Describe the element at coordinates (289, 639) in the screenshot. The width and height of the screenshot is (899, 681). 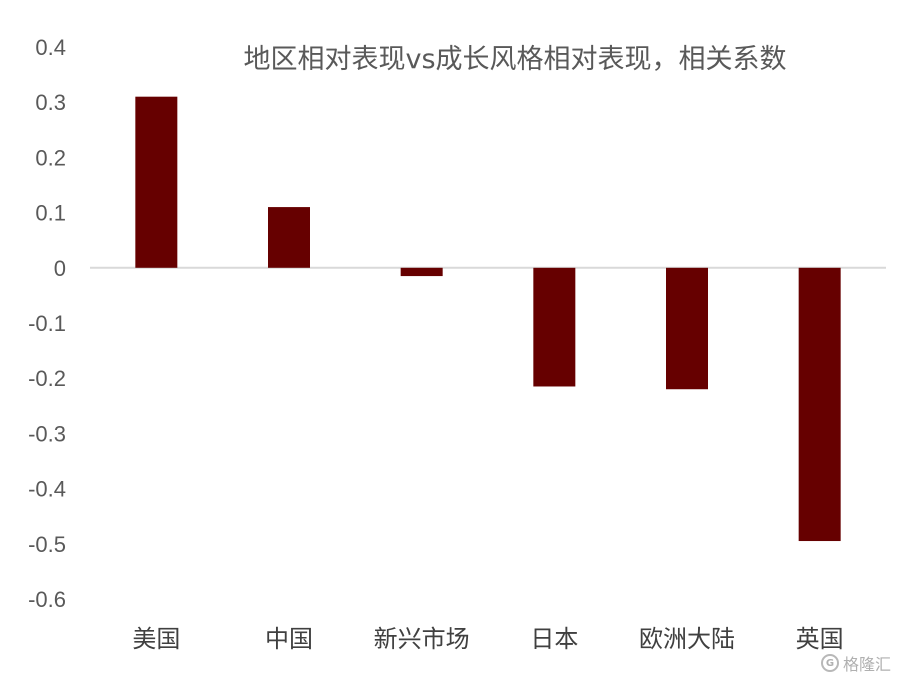
I see `x-category-label: 中国` at that location.